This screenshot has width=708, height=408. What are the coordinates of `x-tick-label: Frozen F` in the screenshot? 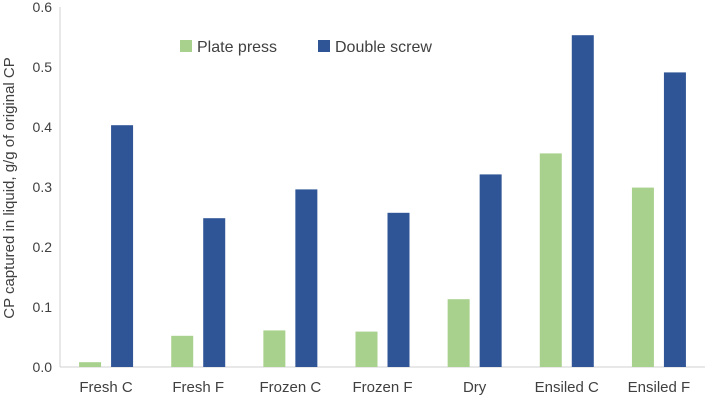 It's located at (382, 387).